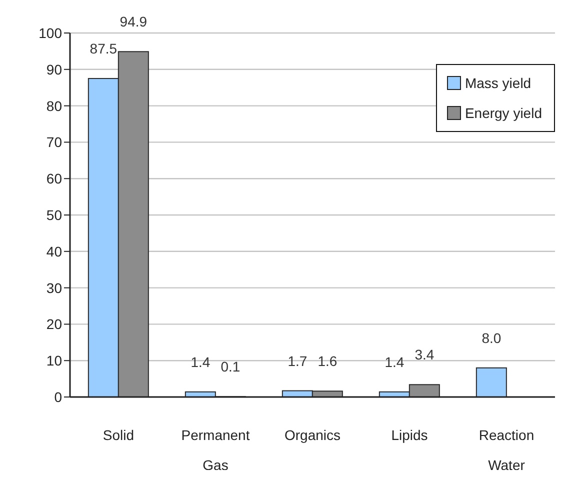 The image size is (567, 478). I want to click on y-tick-label: 70, so click(54, 142).